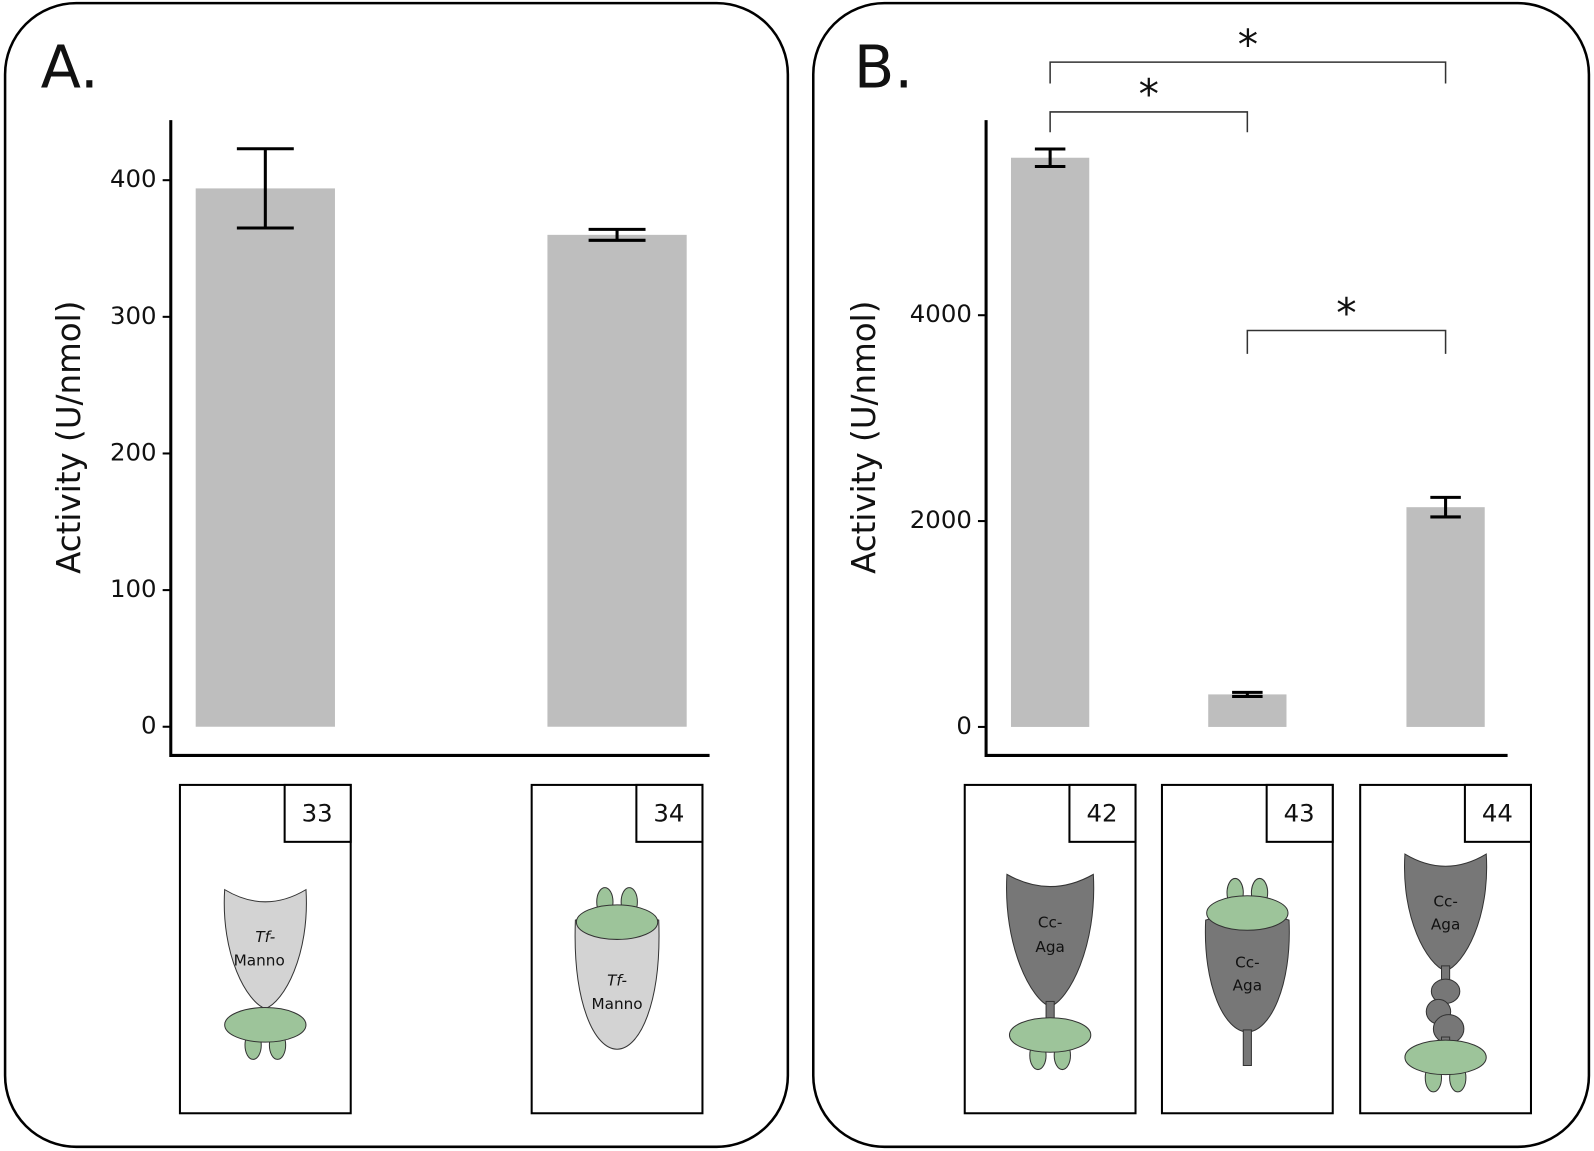 Image resolution: width=1594 pixels, height=1151 pixels. What do you see at coordinates (941, 313) in the screenshot?
I see `y-tick-label: 4000` at bounding box center [941, 313].